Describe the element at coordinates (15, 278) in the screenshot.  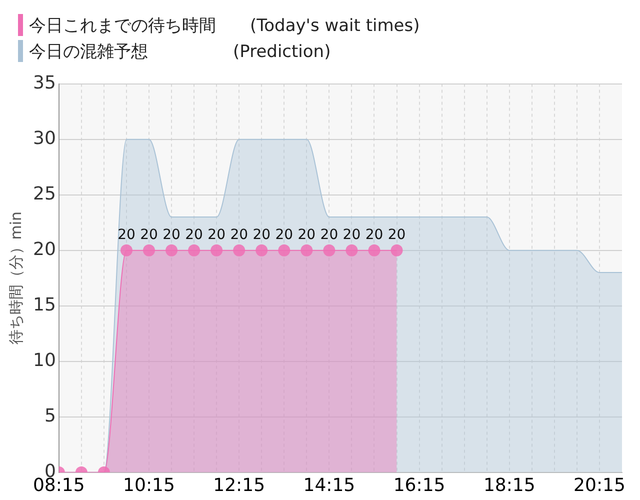
I see `y-axis-title: 待ち時間（分）min` at that location.